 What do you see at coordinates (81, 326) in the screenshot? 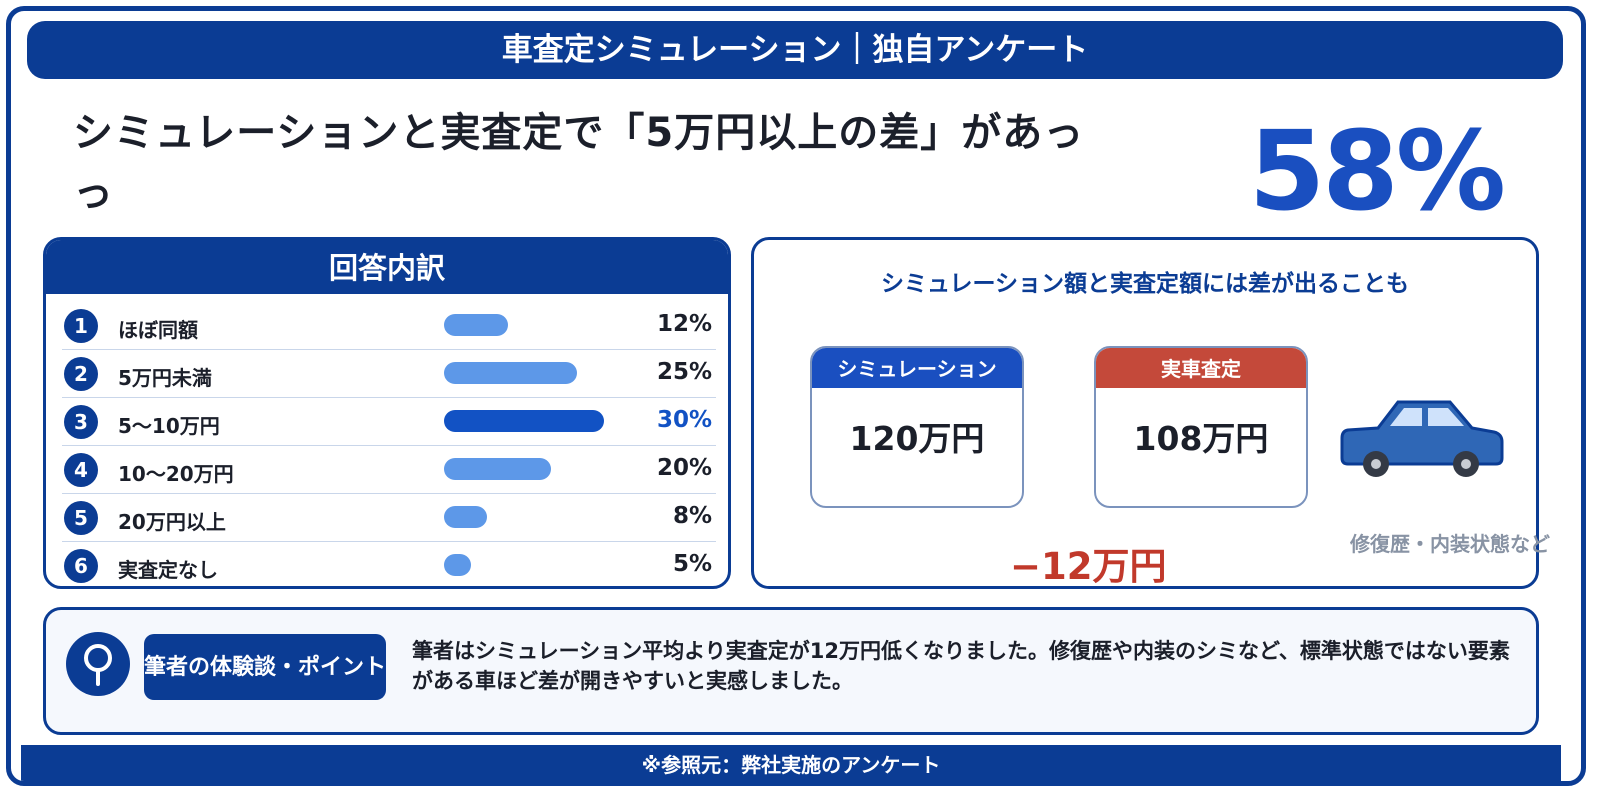
I see `row-number-badge: 1` at bounding box center [81, 326].